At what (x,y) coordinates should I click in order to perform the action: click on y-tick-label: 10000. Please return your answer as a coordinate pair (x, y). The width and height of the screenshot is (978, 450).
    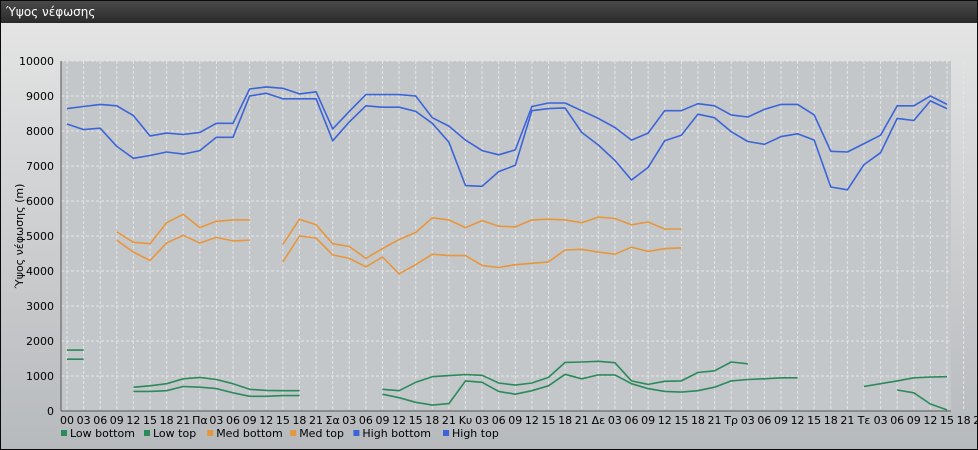
    Looking at the image, I should click on (36, 61).